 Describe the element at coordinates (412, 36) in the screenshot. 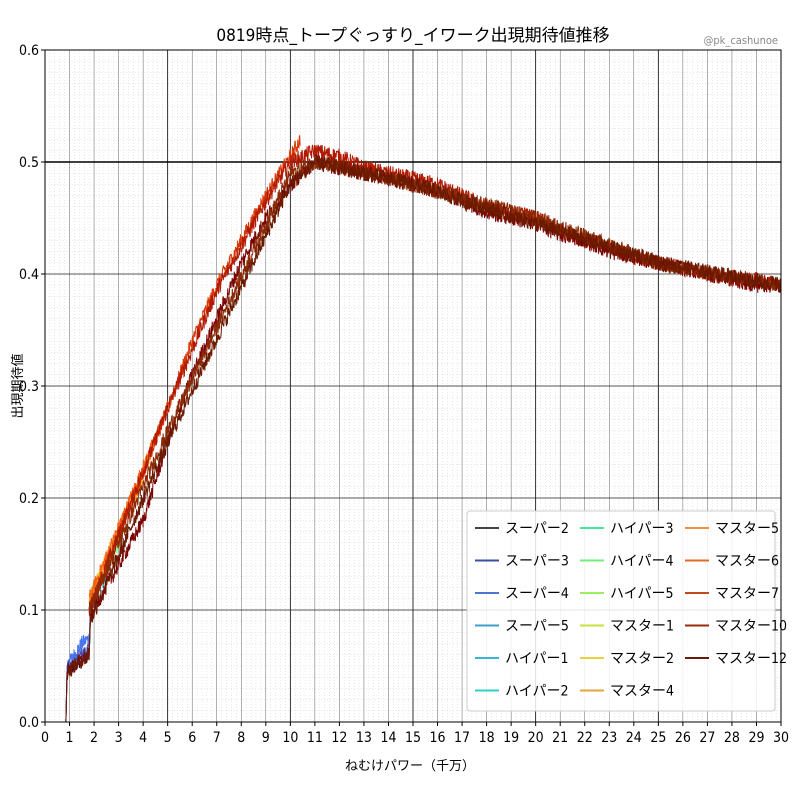

I see `chart-title: 0819時点_トープぐっすり_イワーク出現期待値推移` at that location.